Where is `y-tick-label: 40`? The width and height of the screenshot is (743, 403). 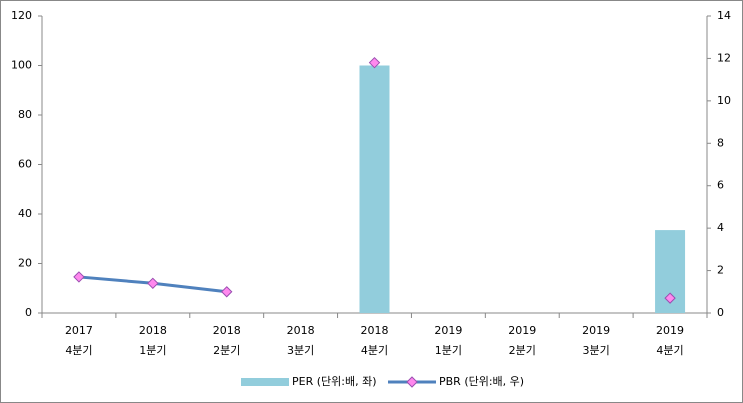 y-tick-label: 40 is located at coordinates (25, 213).